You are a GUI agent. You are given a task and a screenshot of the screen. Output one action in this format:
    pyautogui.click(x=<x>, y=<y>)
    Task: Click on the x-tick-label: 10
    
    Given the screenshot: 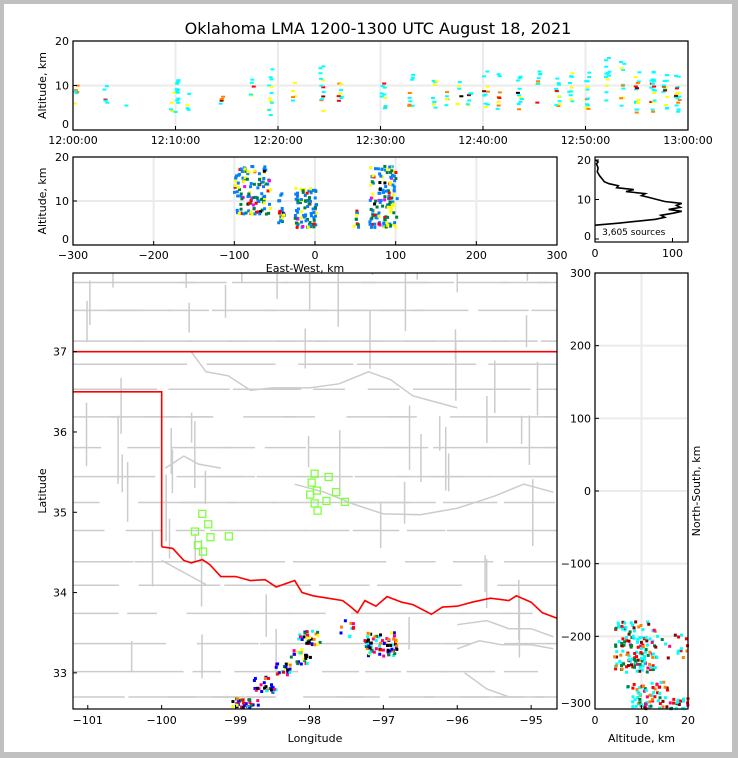 What is the action you would take?
    pyautogui.click(x=642, y=720)
    